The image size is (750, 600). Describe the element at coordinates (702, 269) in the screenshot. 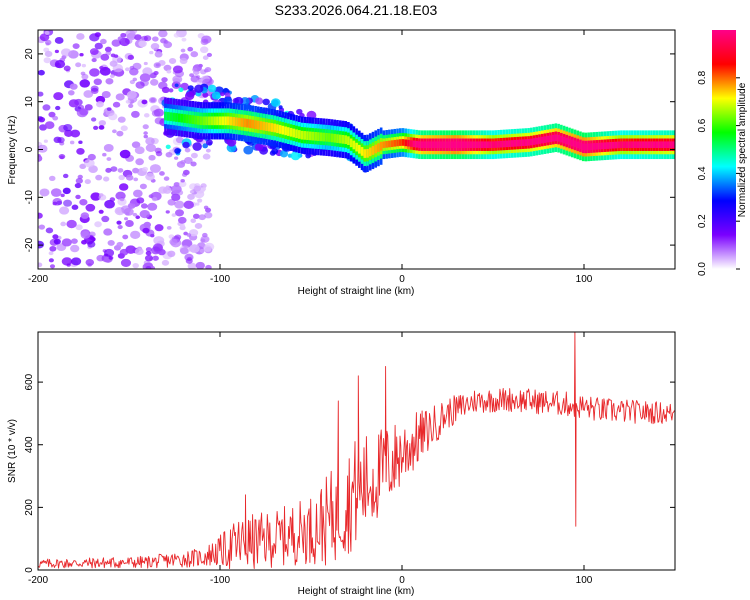

I see `colorbar-tick-label: 0.0` at that location.